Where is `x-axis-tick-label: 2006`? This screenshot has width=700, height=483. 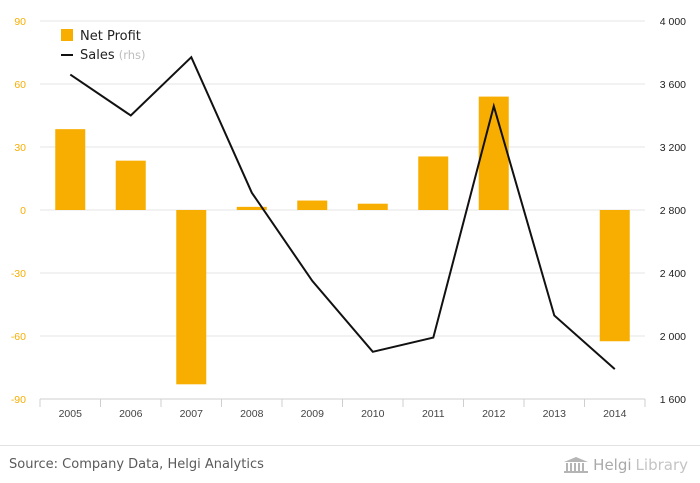
x-axis-tick-label: 2006 is located at coordinates (131, 414).